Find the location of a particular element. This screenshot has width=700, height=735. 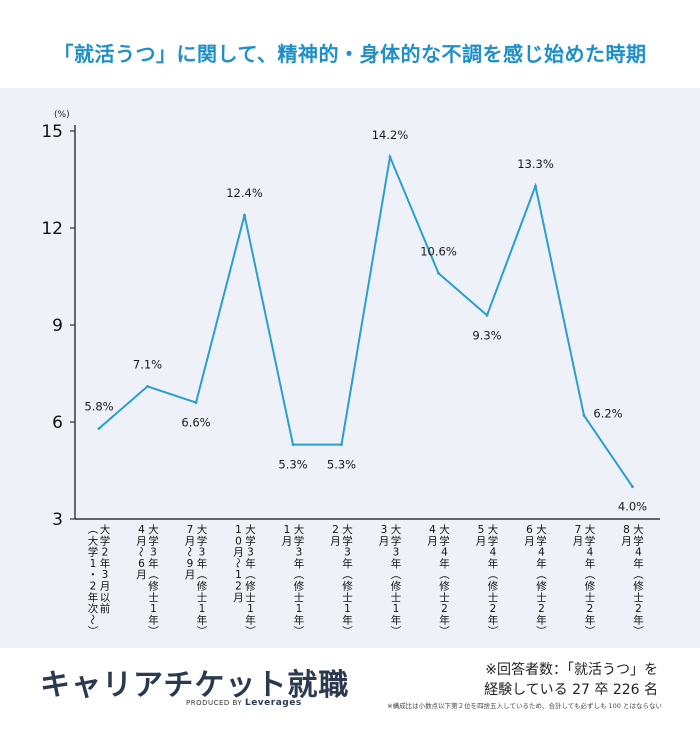

chart-title: 「就活うつ」に関して、精神的・身体的な不調を感じ始めた時期 is located at coordinates (350, 54).